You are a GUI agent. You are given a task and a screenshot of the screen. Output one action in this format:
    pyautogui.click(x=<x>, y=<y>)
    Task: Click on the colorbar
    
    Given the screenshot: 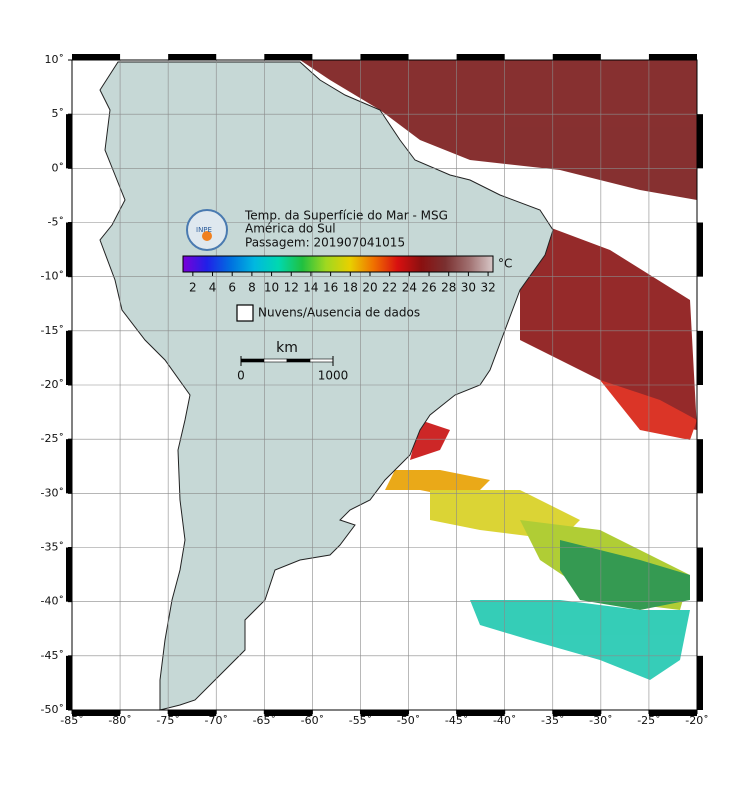 What is the action you would take?
    pyautogui.click(x=338, y=264)
    